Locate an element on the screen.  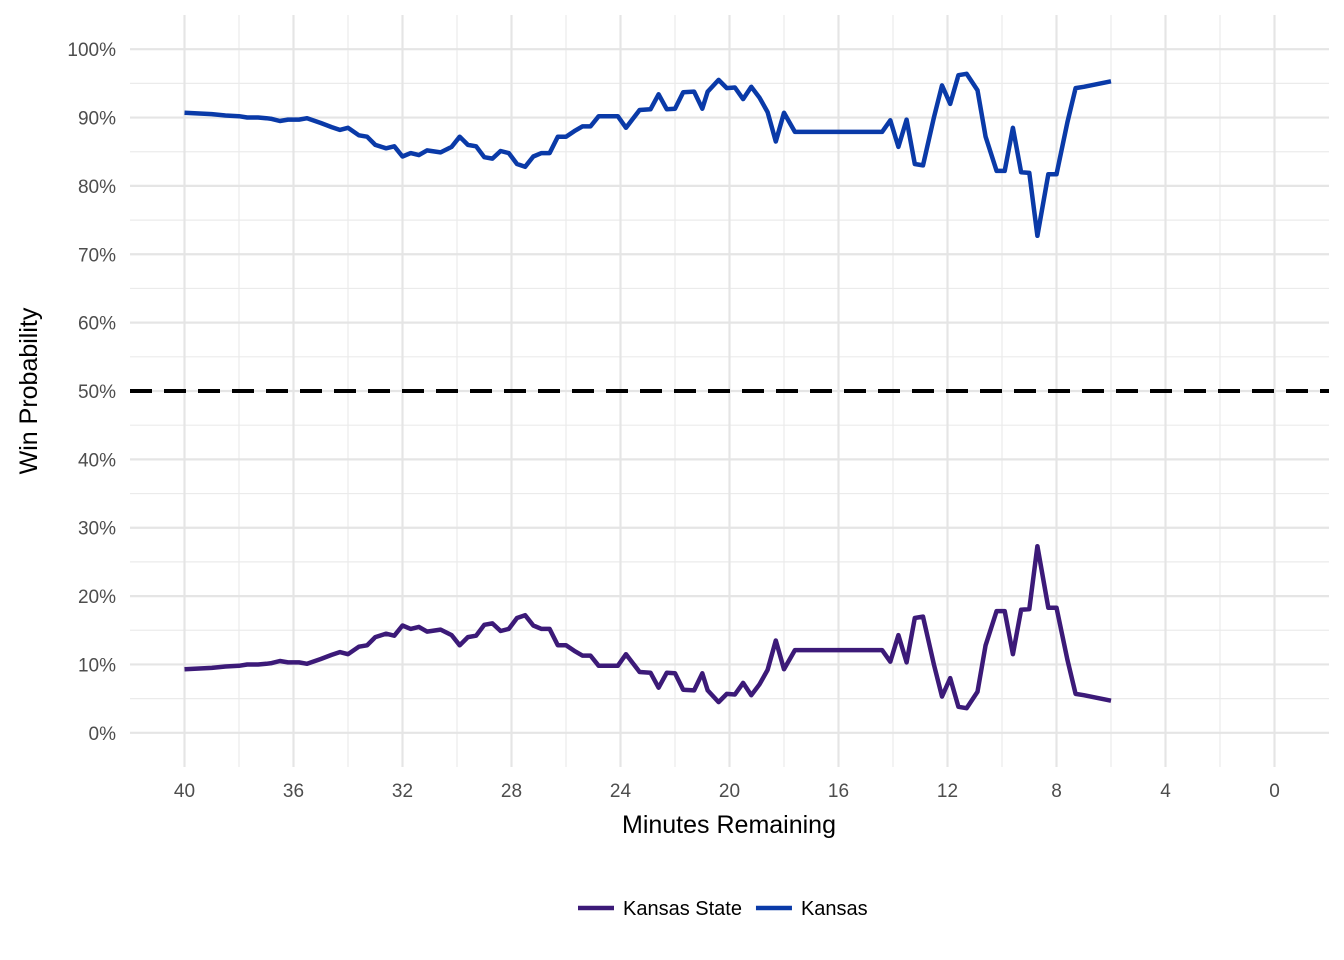
y-tick-label: 20% is located at coordinates (97, 597).